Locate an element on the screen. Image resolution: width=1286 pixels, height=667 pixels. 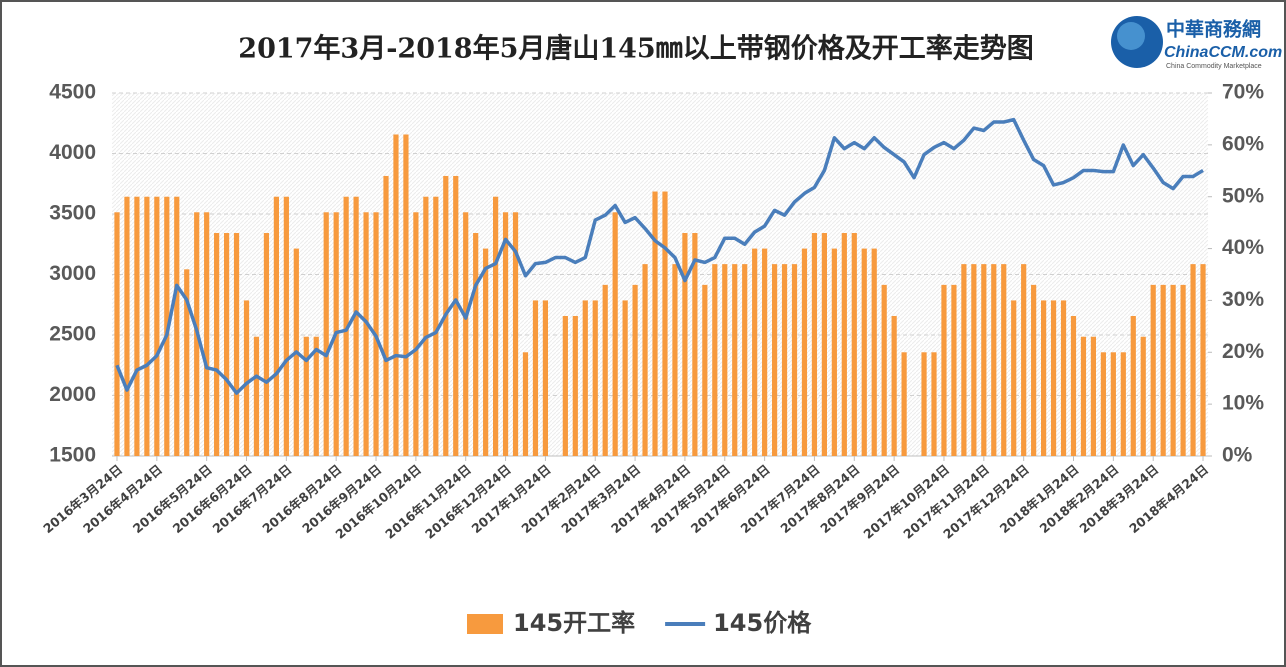
y2-tick-label: 0% is located at coordinates (1237, 455).